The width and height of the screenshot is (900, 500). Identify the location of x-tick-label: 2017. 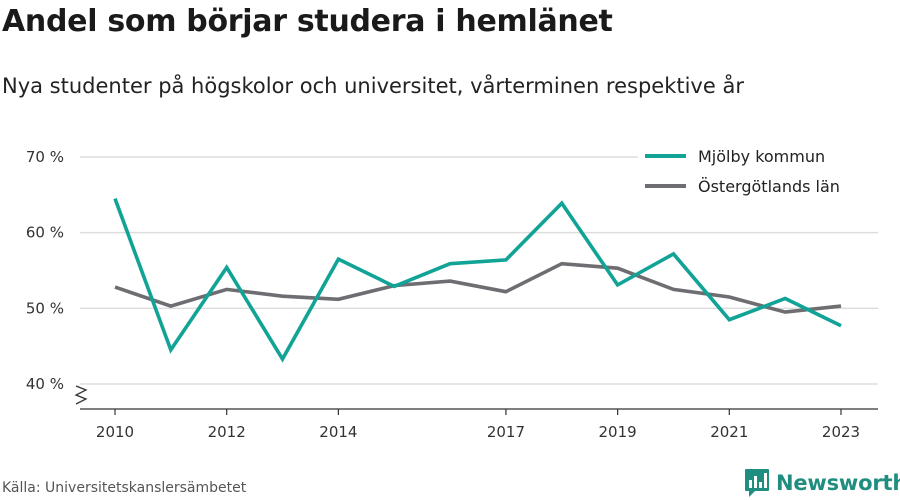
(506, 432).